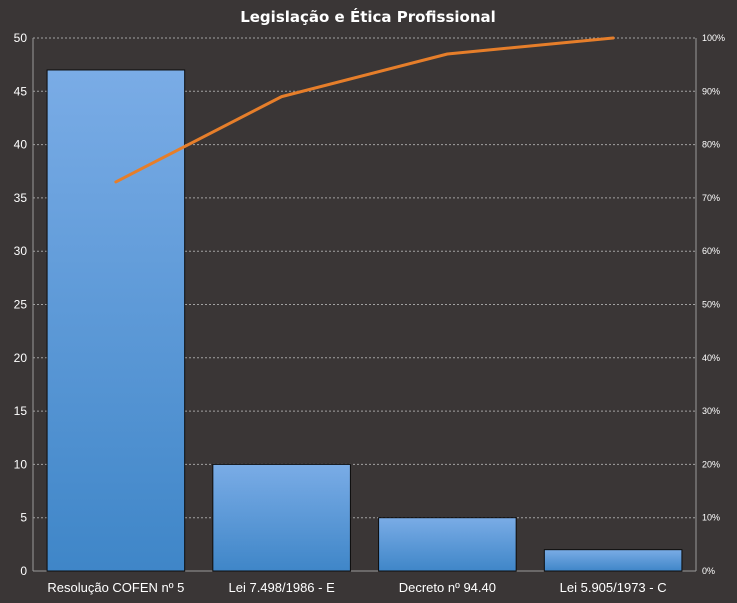 The width and height of the screenshot is (737, 603). Describe the element at coordinates (23, 518) in the screenshot. I see `left-tick-label: 5` at that location.